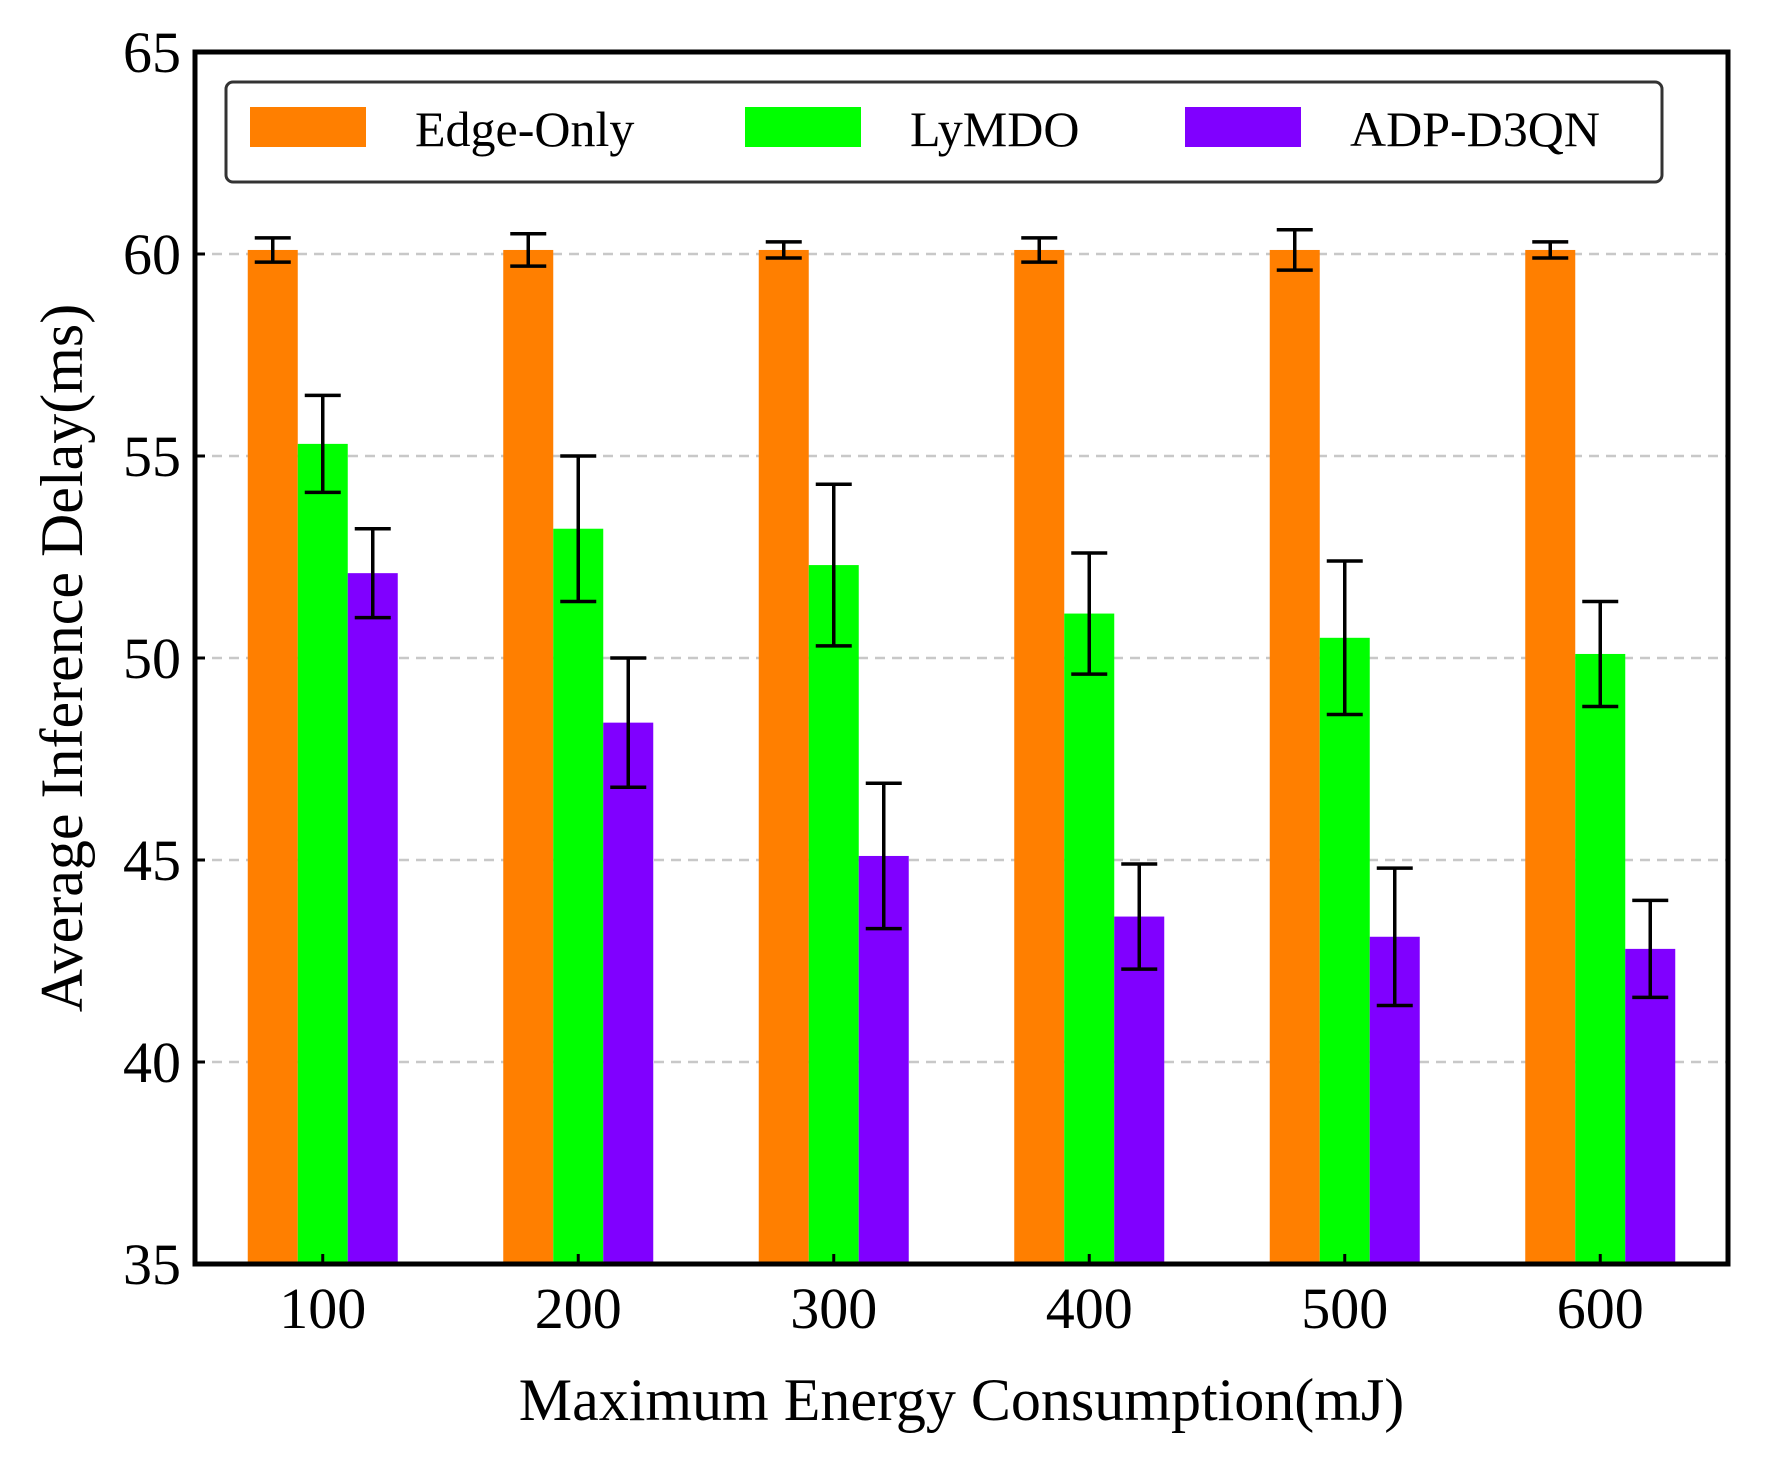 The height and width of the screenshot is (1463, 1766). What do you see at coordinates (994, 129) in the screenshot?
I see `legend-label: LyMDO` at bounding box center [994, 129].